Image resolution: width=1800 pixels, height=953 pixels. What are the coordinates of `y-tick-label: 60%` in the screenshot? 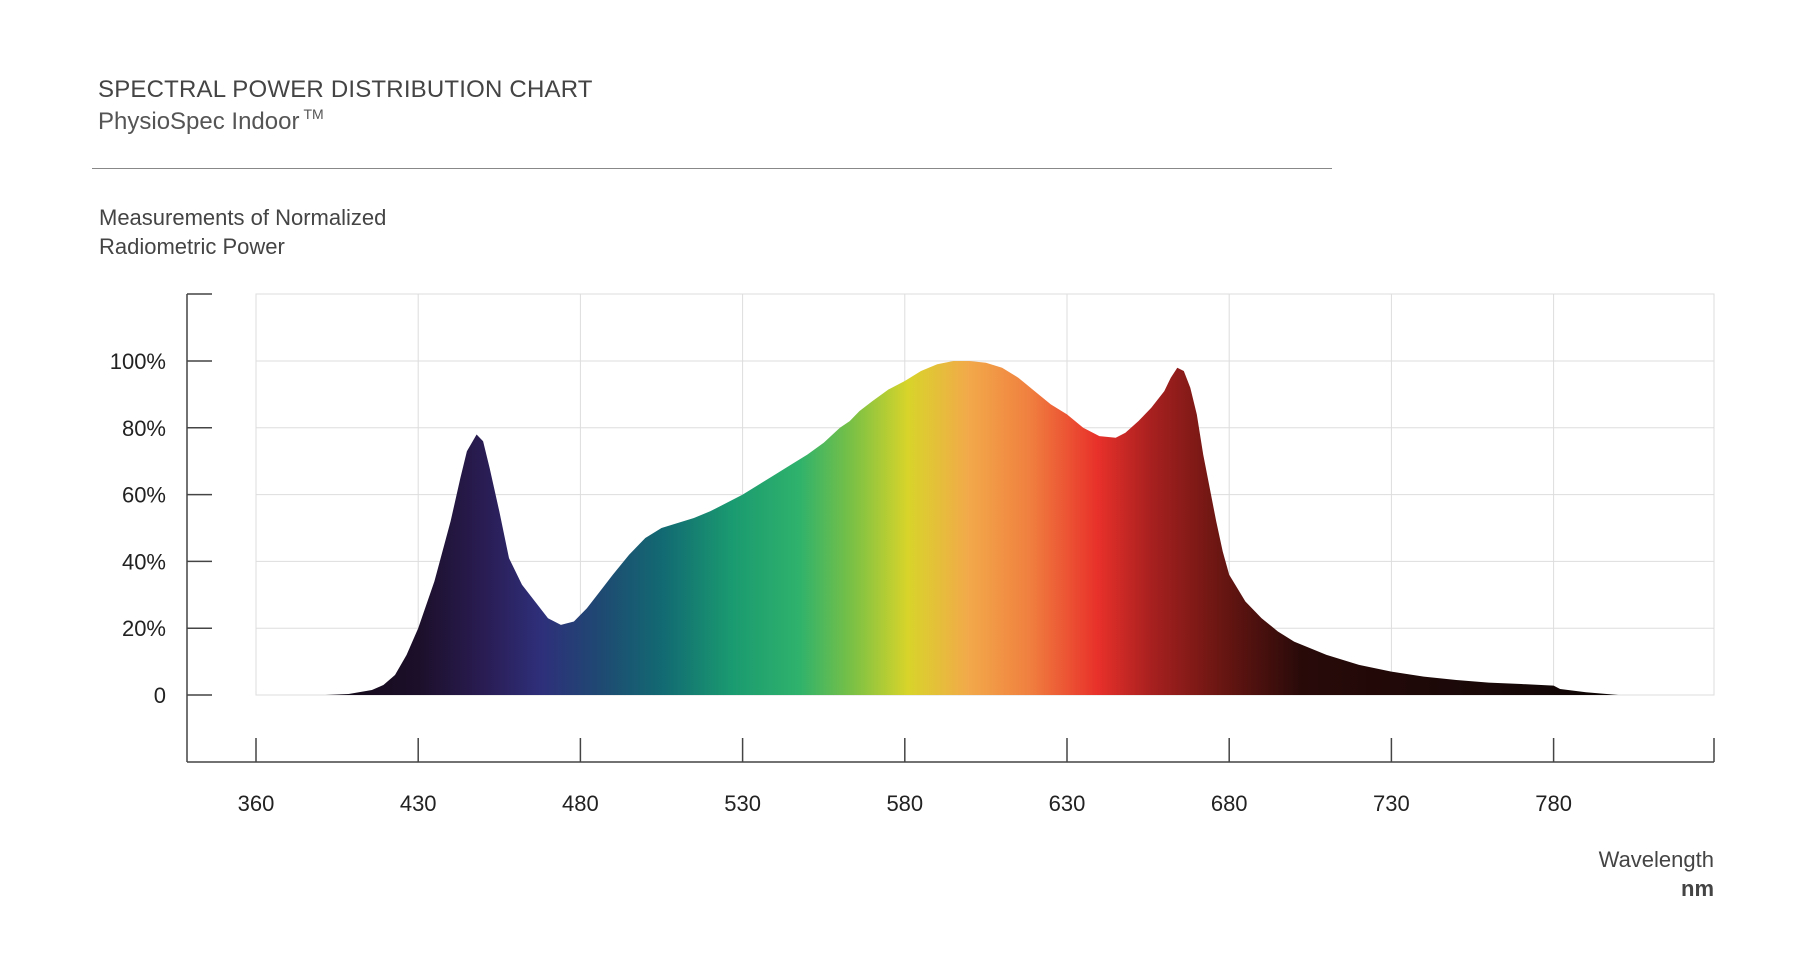 It's located at (144, 495).